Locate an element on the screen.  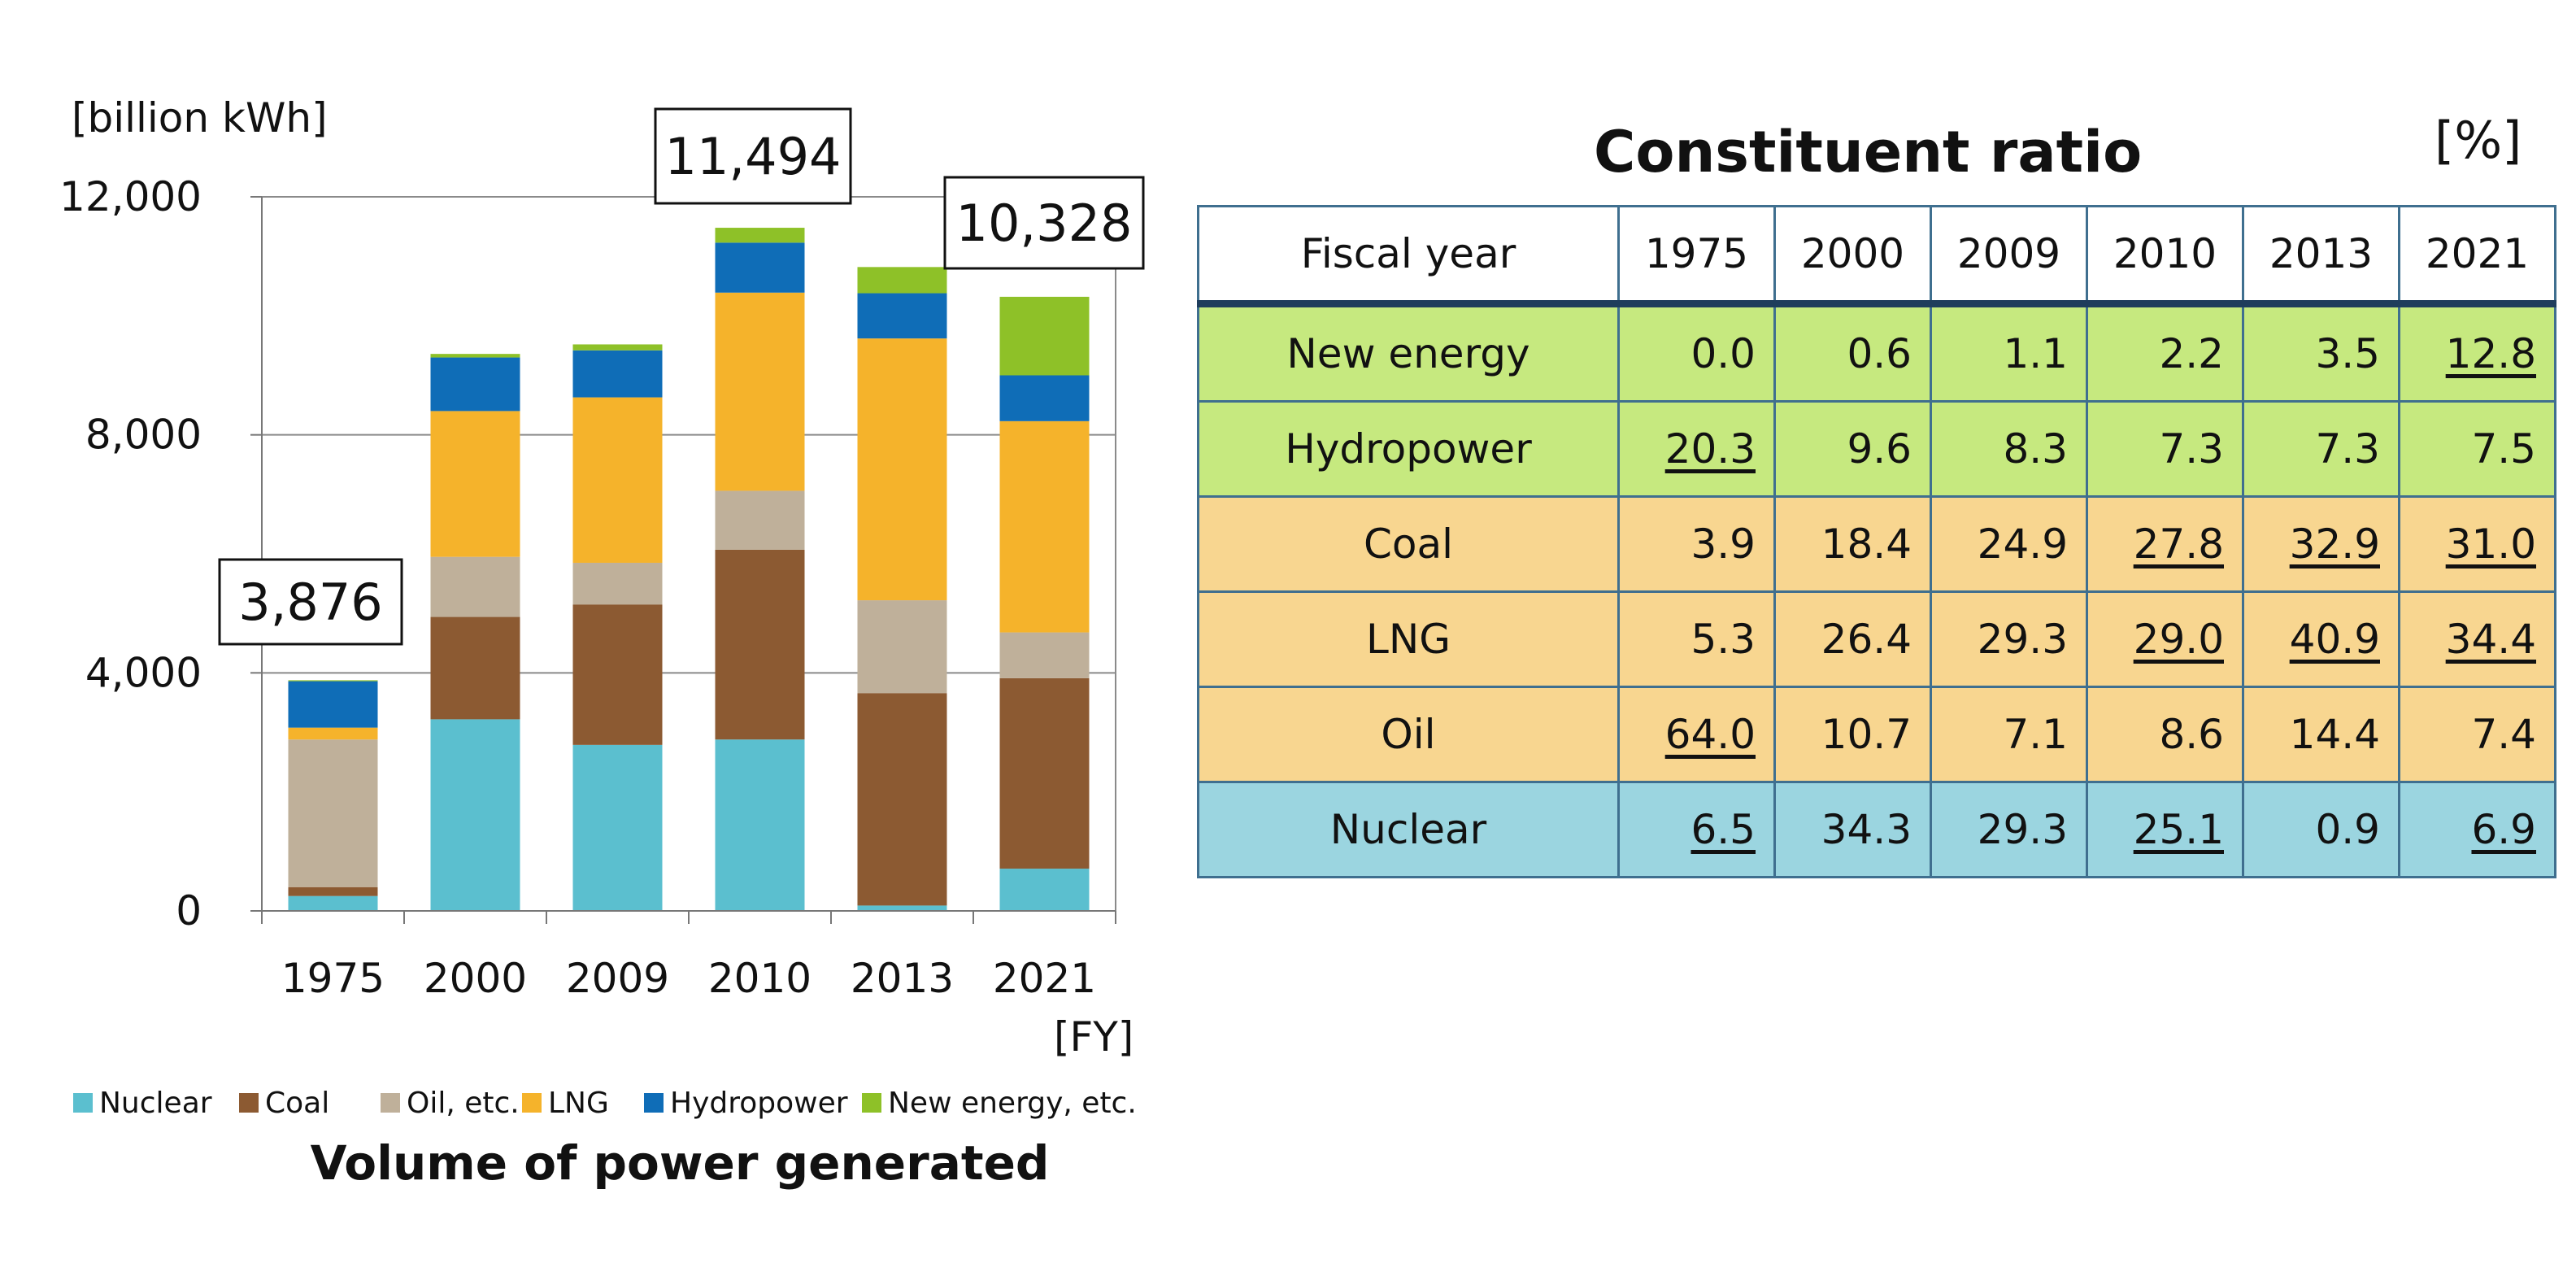
row-label: LNG is located at coordinates (1408, 639).